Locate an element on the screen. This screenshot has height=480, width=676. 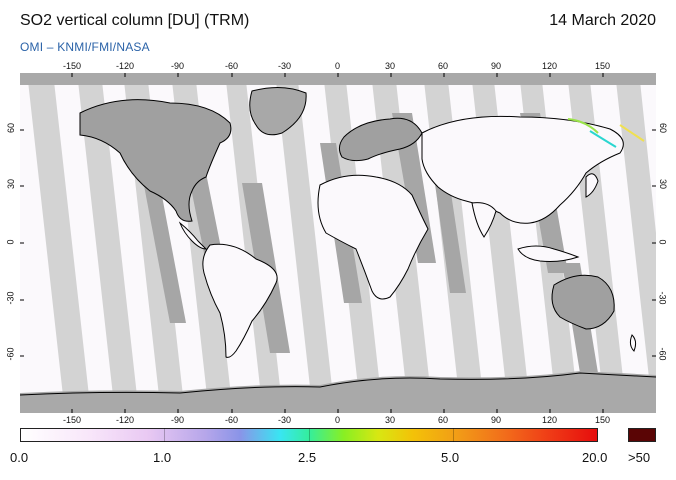
lon-label-top: -60 is located at coordinates (232, 66).